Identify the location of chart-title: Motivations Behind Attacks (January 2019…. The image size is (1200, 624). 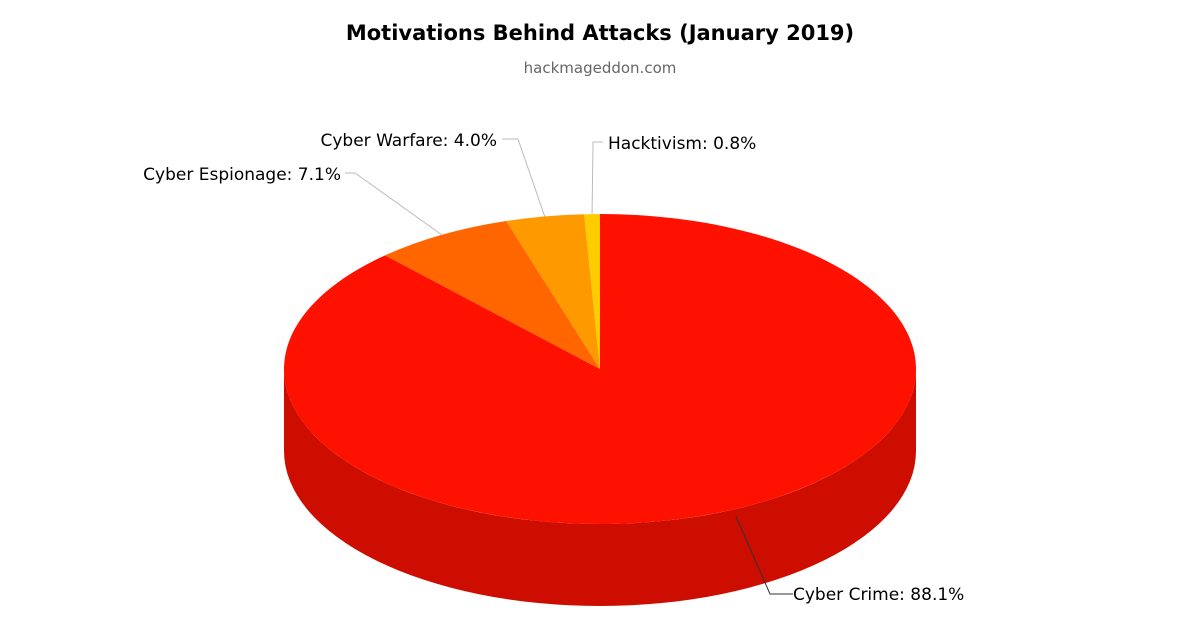
(600, 33).